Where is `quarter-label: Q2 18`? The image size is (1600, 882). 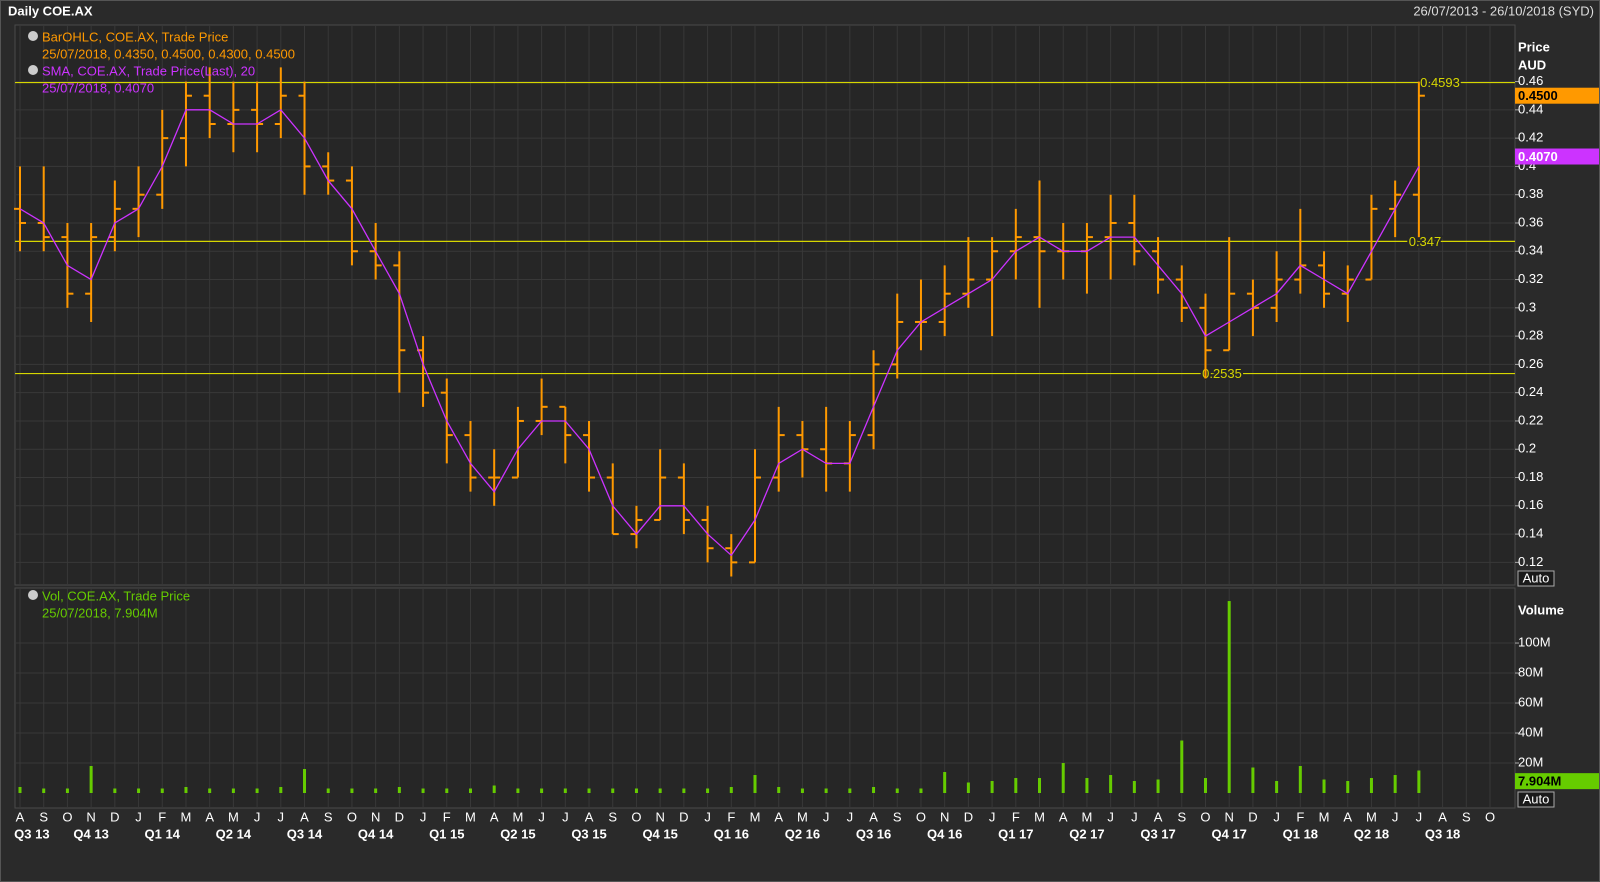 quarter-label: Q2 18 is located at coordinates (1371, 833).